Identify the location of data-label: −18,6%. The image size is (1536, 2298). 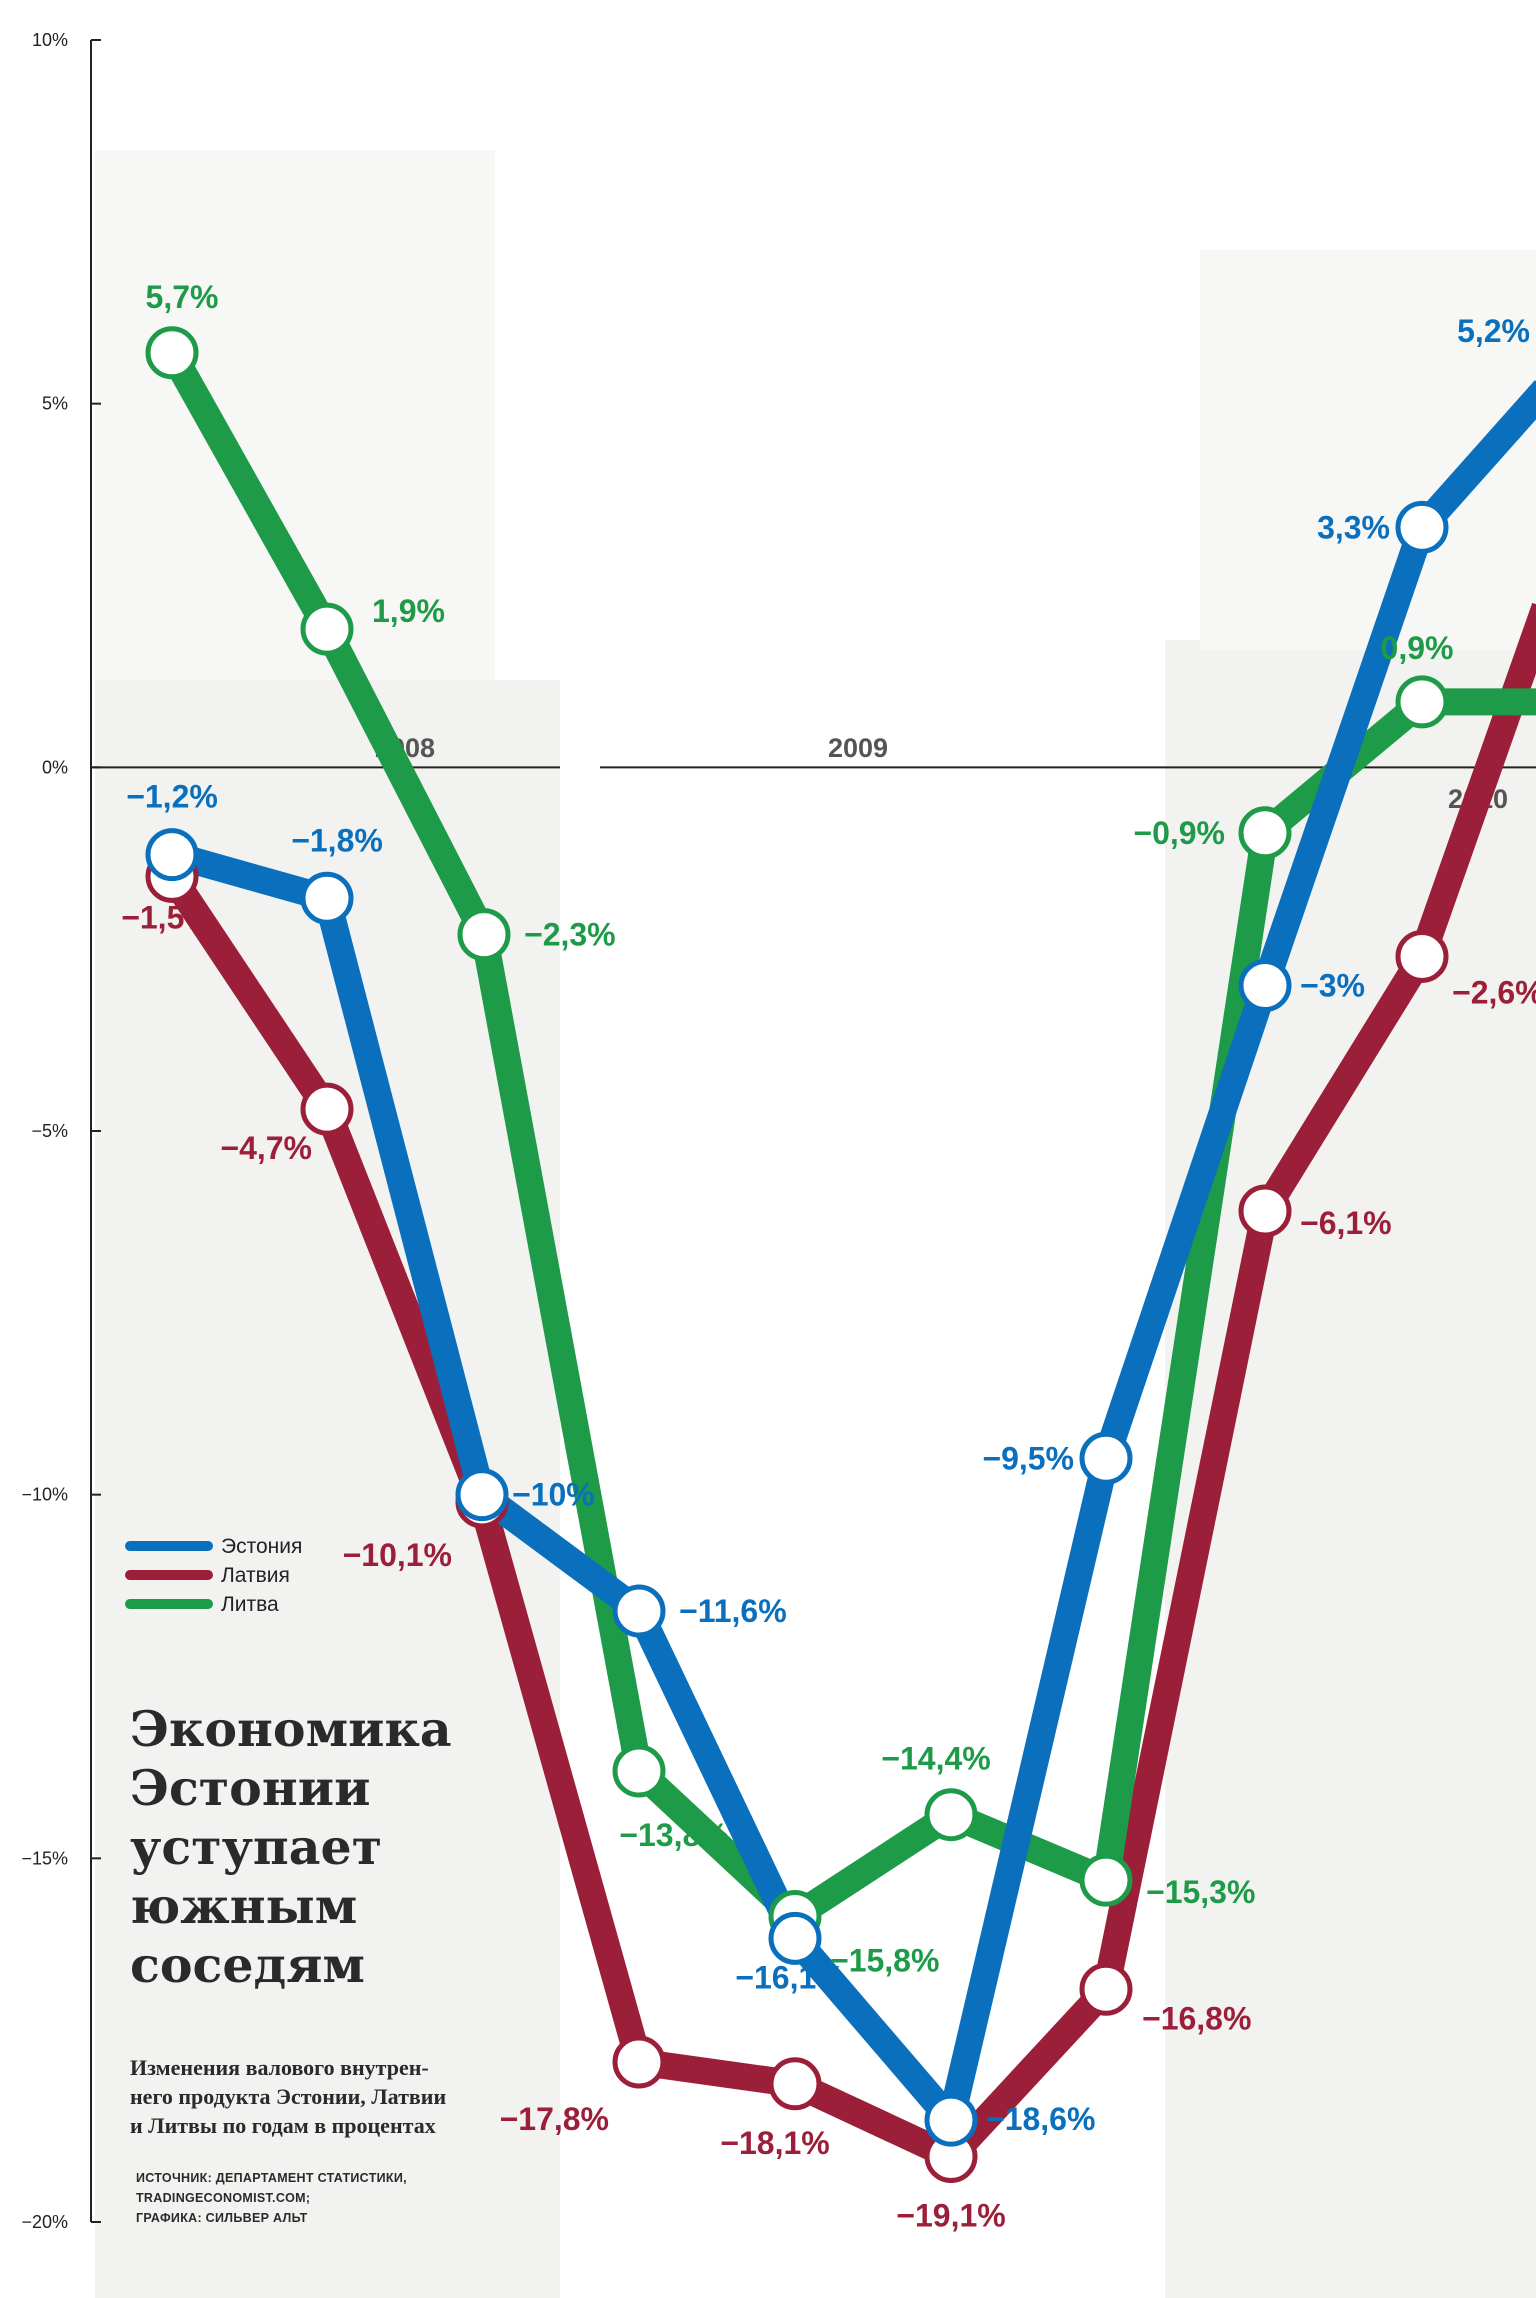
(1040, 2119).